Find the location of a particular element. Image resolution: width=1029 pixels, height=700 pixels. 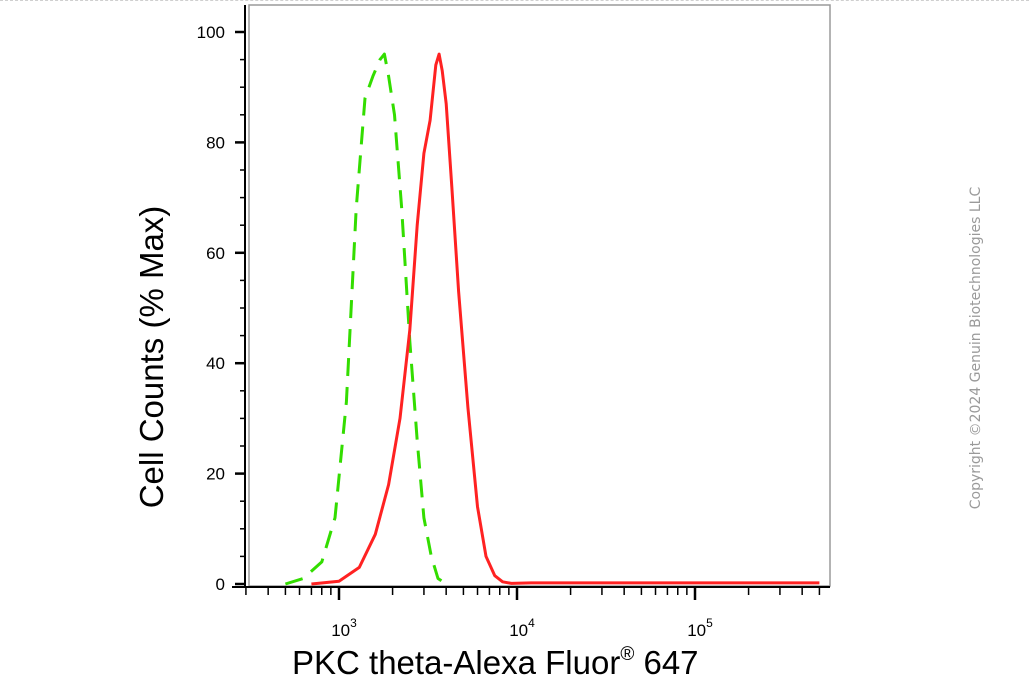

y-axis-label: Cell Counts (% Max) is located at coordinates (151, 357).